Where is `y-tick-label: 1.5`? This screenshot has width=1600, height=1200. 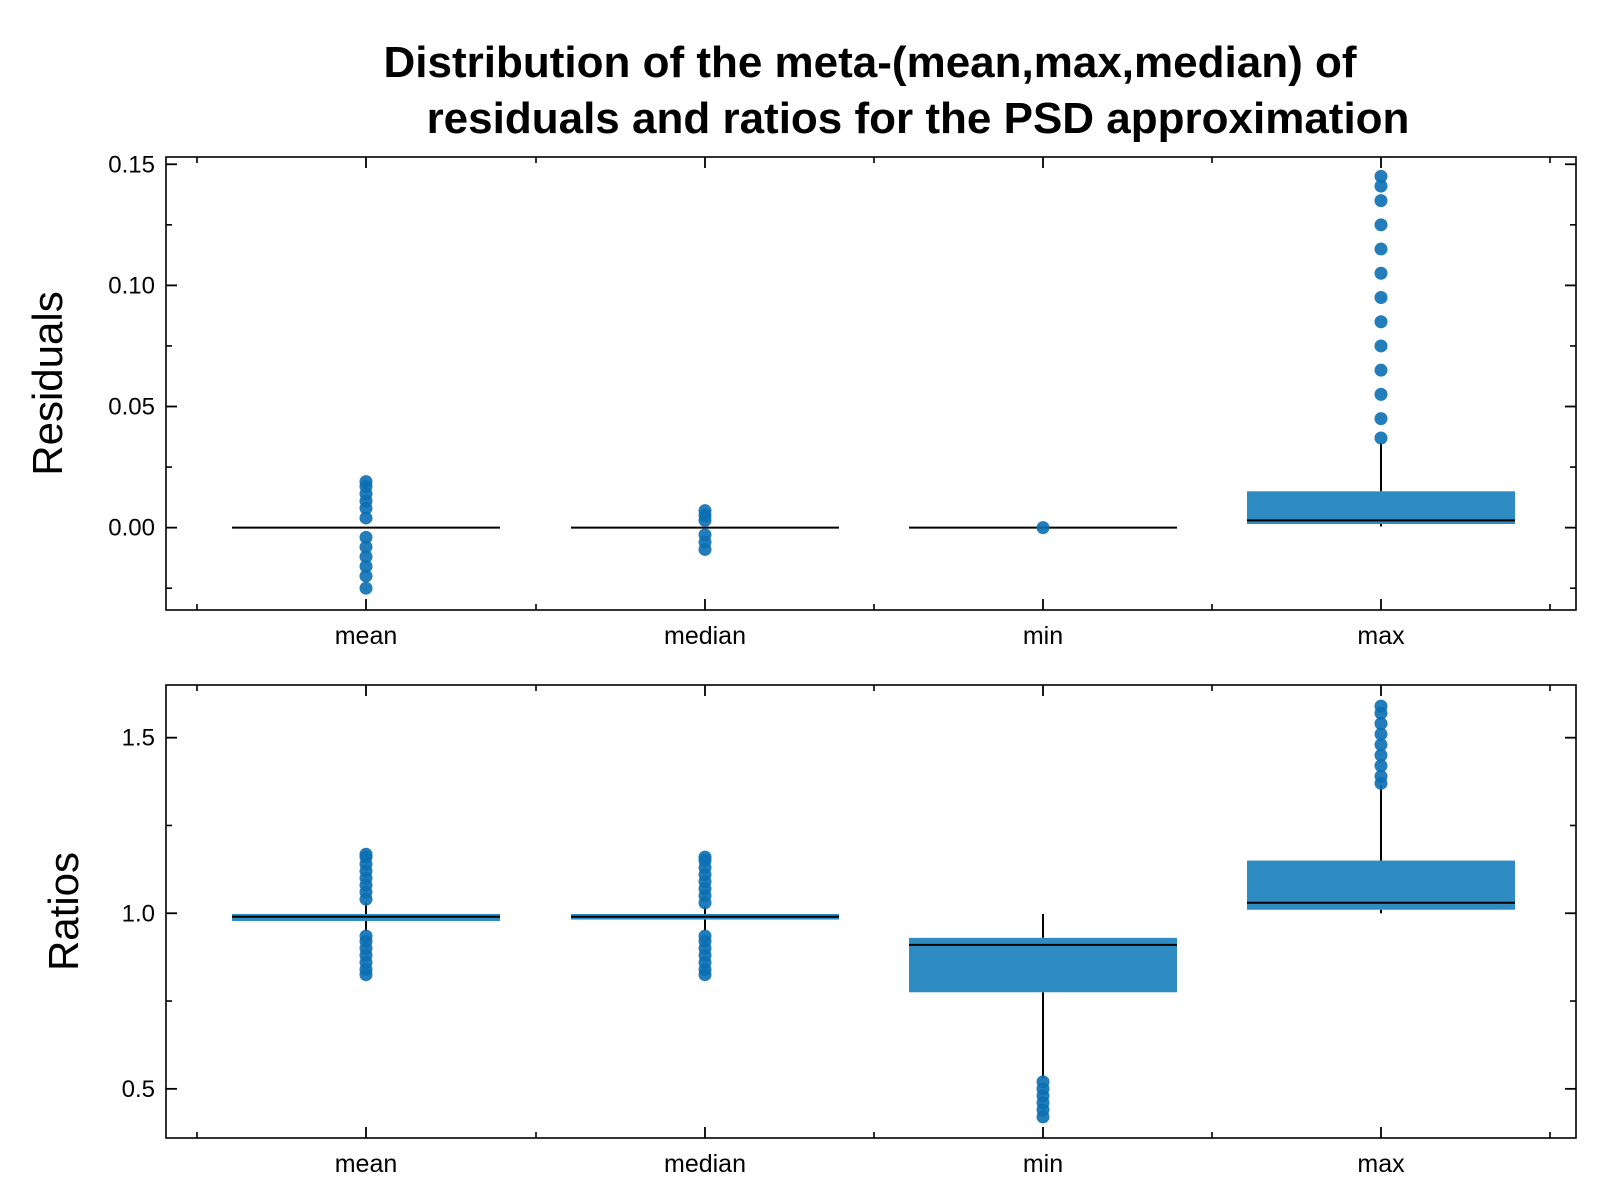
y-tick-label: 1.5 is located at coordinates (138, 738).